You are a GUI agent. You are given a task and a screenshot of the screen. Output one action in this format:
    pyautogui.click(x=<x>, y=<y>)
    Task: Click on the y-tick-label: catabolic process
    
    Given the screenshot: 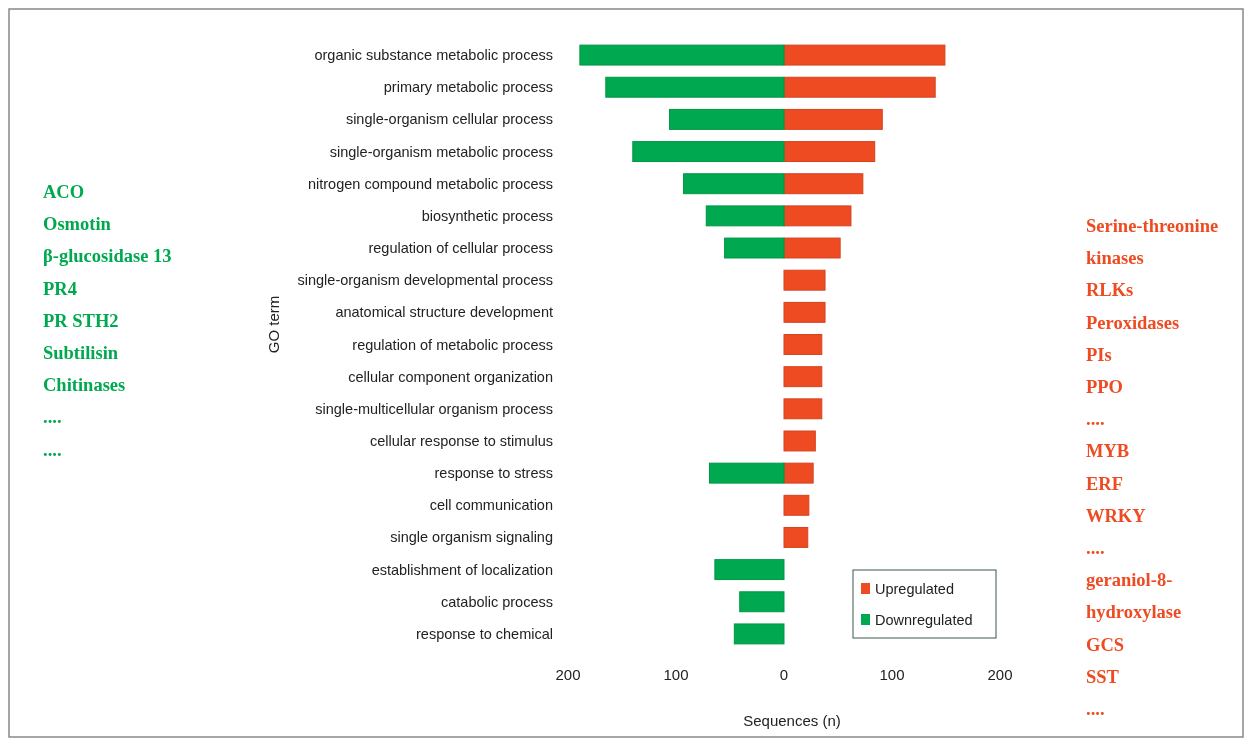 What is the action you would take?
    pyautogui.click(x=496, y=601)
    